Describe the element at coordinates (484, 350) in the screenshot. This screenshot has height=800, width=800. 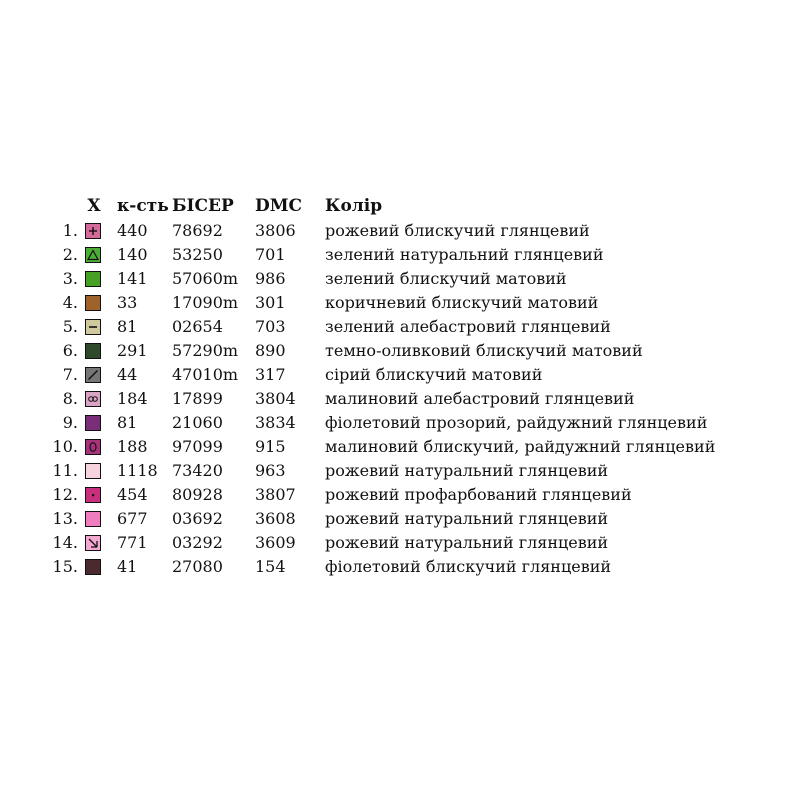
I see `color-description-cell: темно-оливковий блискучий матовий` at that location.